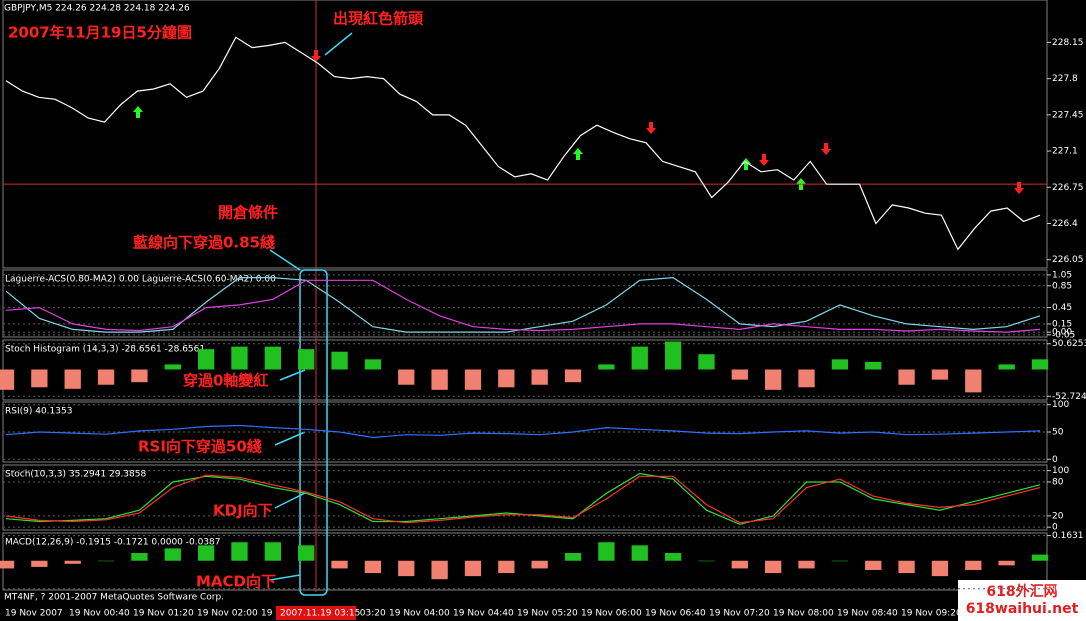  I want to click on time-label: 19 Nov 08:40, so click(867, 614).